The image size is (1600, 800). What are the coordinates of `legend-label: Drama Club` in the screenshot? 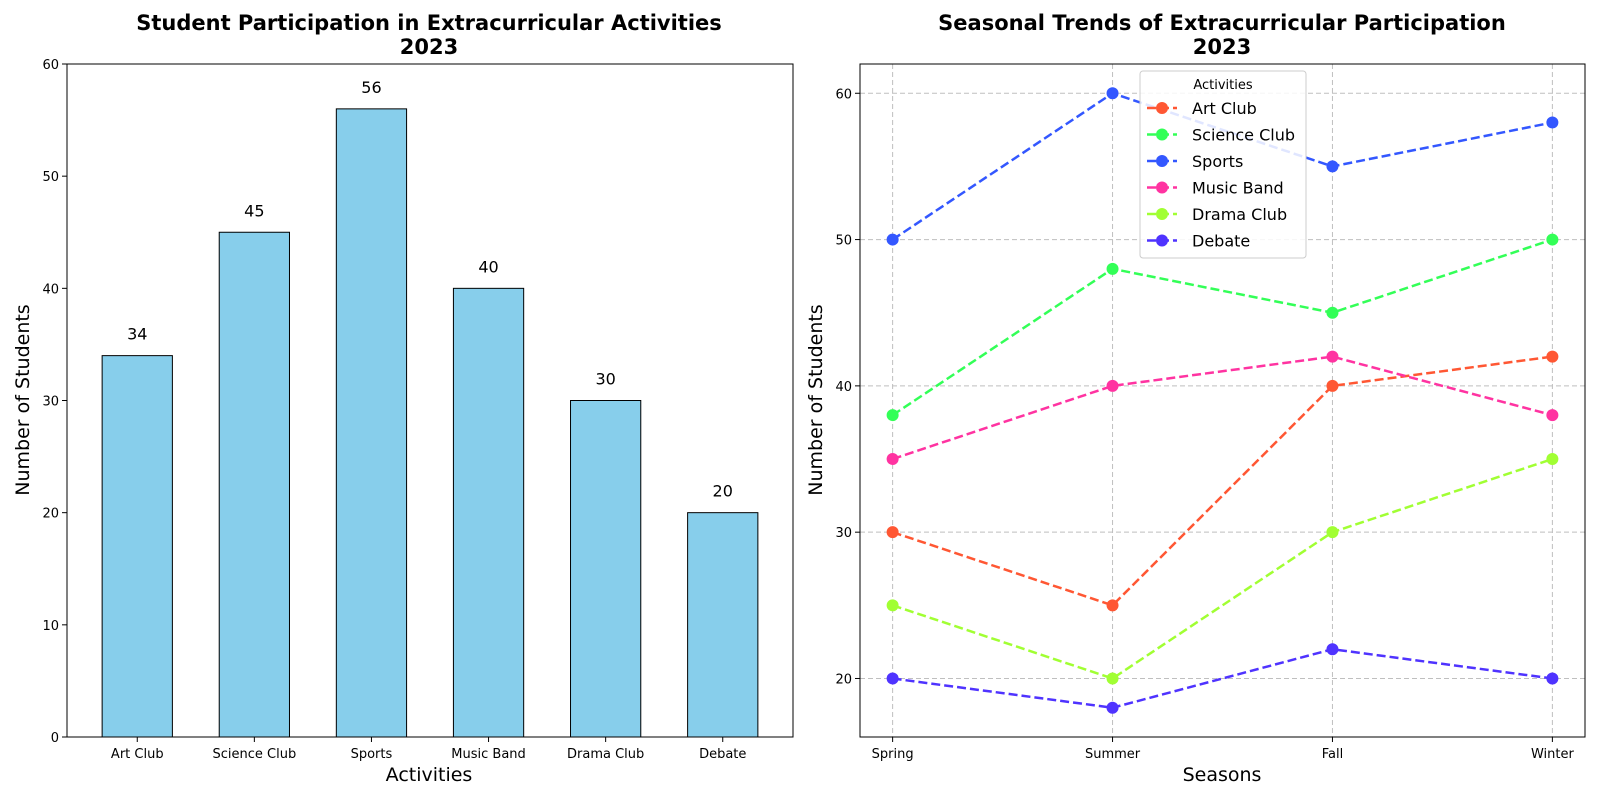 It's located at (1239, 214).